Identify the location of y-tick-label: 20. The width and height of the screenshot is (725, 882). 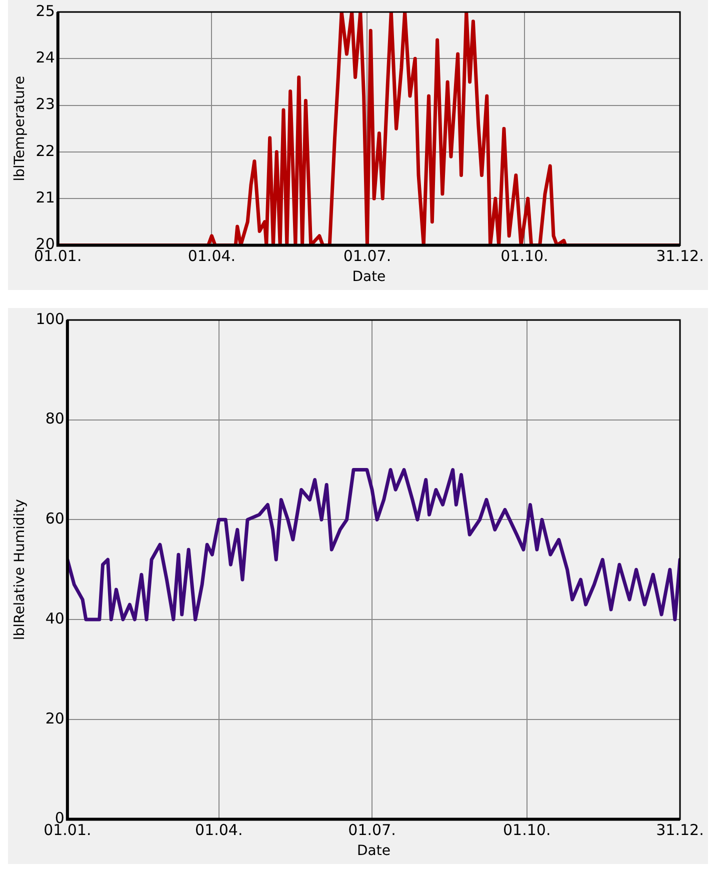
(54, 718).